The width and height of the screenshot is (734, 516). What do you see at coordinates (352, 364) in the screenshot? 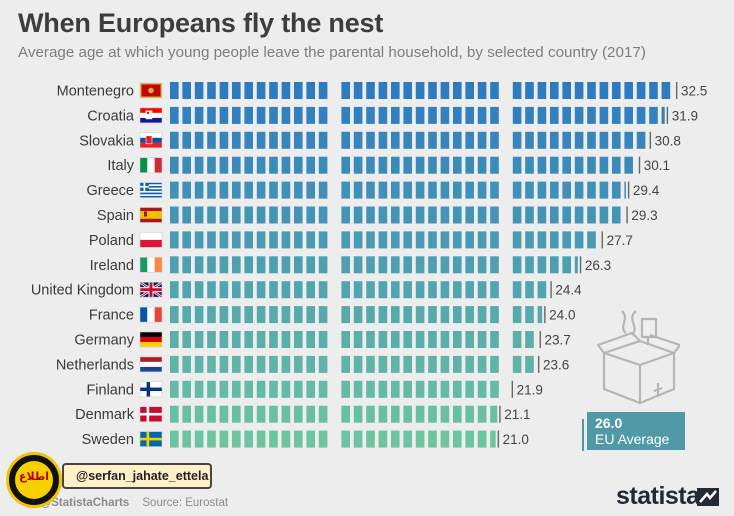
I see `bar-netherlands` at bounding box center [352, 364].